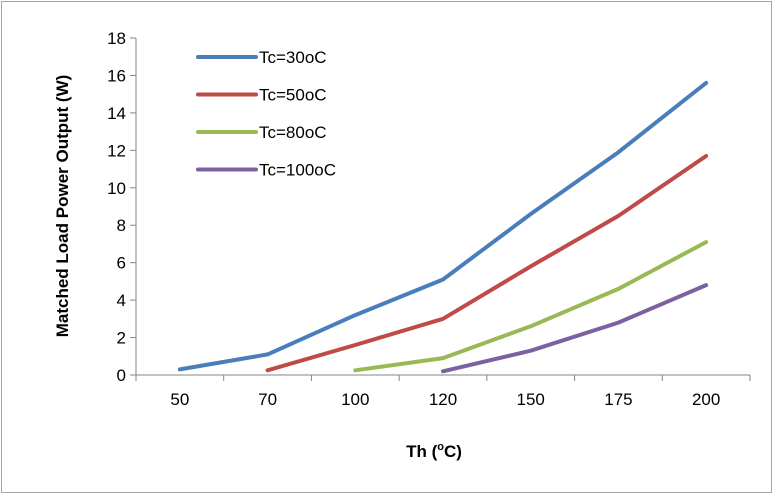  What do you see at coordinates (453, 451) in the screenshot?
I see `x-axis-title-part-2: C)` at bounding box center [453, 451].